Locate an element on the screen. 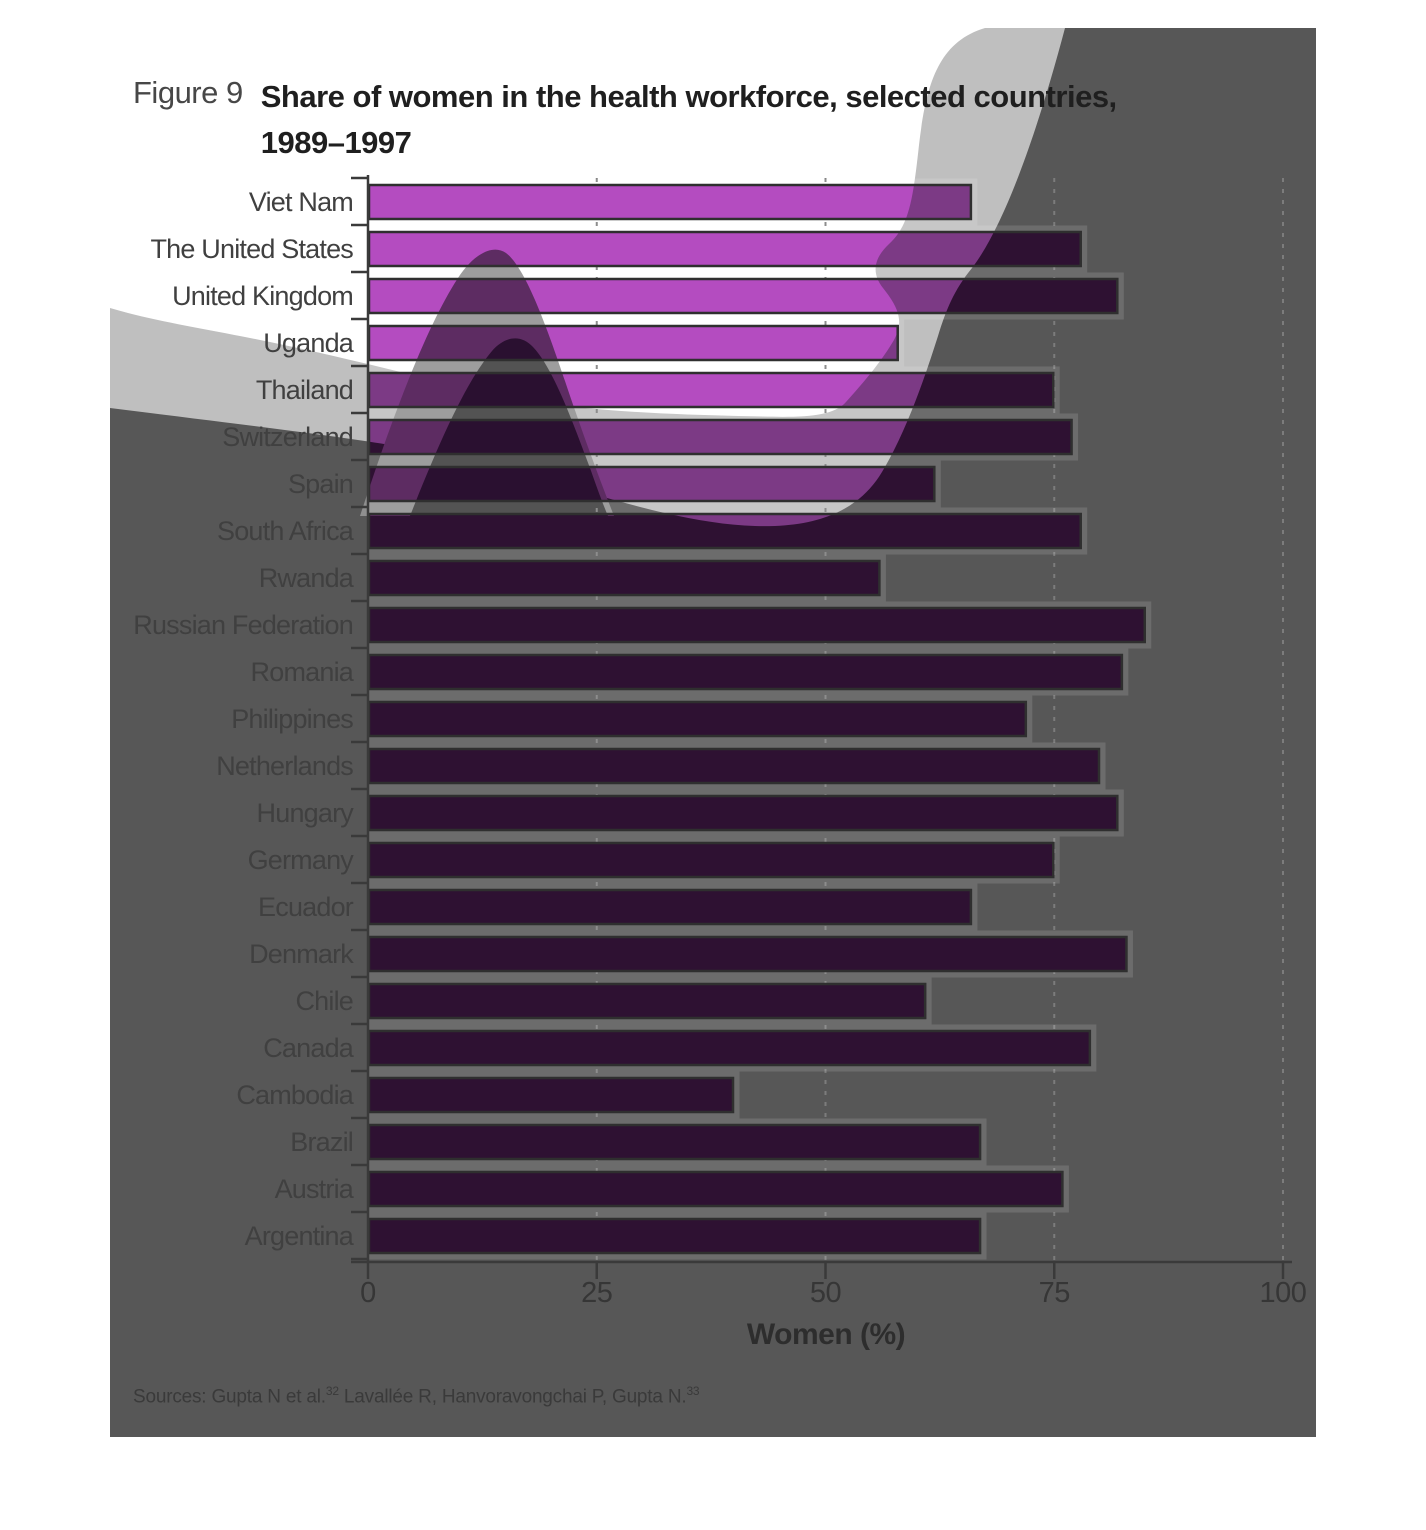 Image resolution: width=1426 pixels, height=1530 pixels. category-label-viet-nam: Viet Nam is located at coordinates (301, 202).